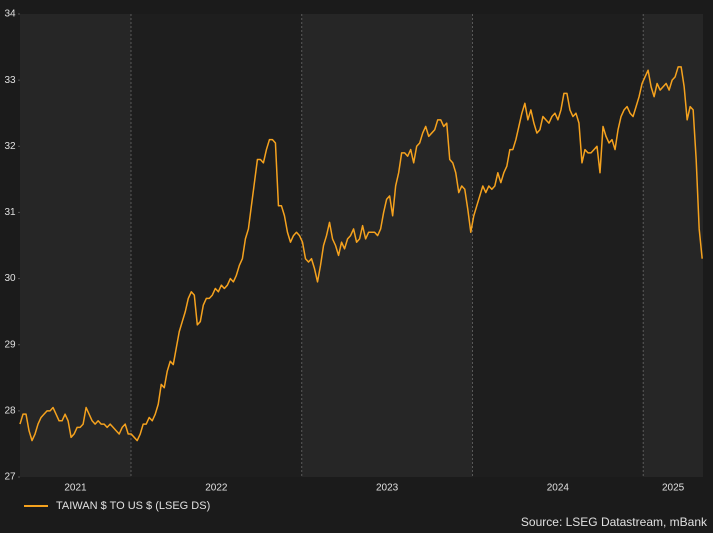  What do you see at coordinates (558, 488) in the screenshot?
I see `x-tick-label: 2024` at bounding box center [558, 488].